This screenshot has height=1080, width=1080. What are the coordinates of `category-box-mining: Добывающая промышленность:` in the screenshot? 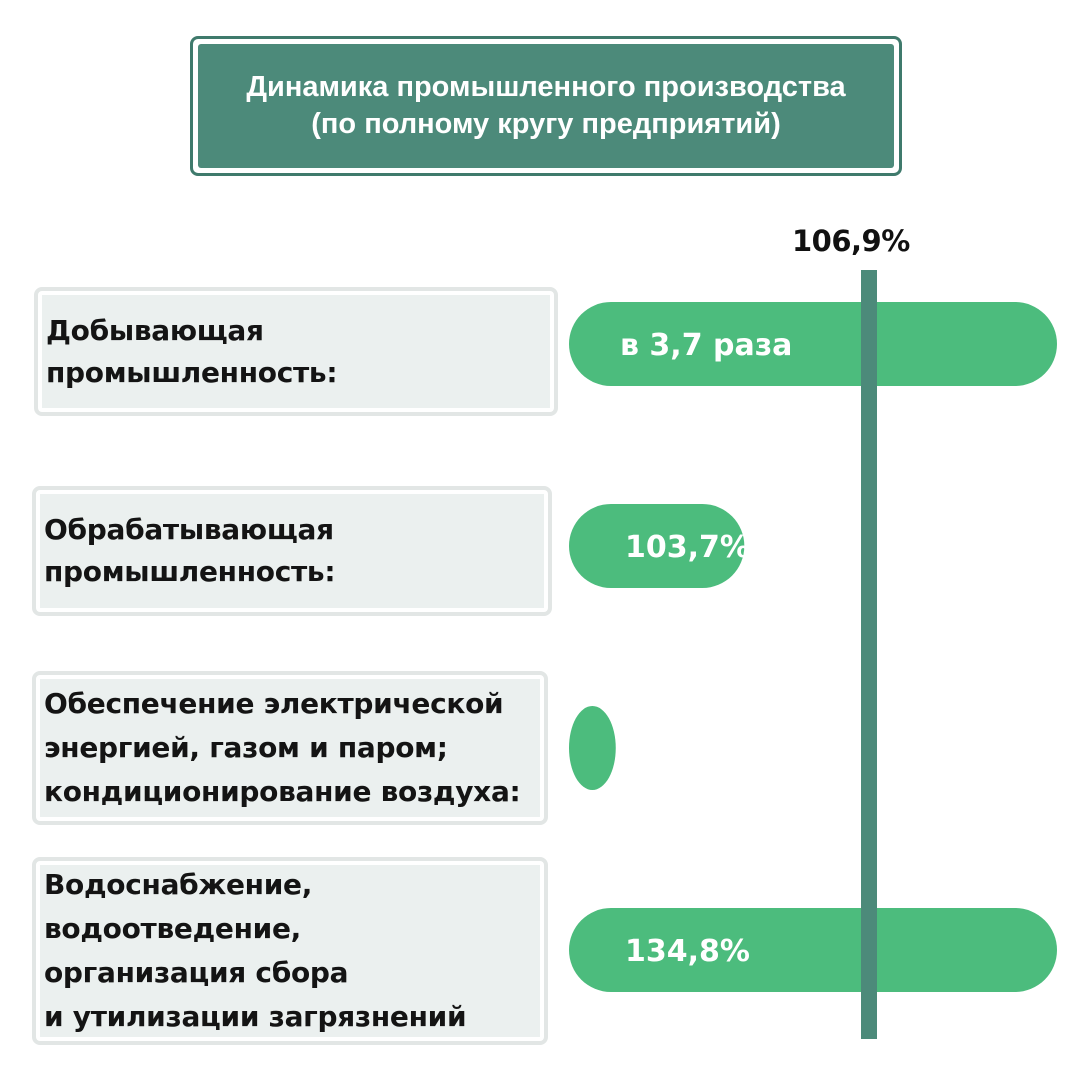 It's located at (296, 351).